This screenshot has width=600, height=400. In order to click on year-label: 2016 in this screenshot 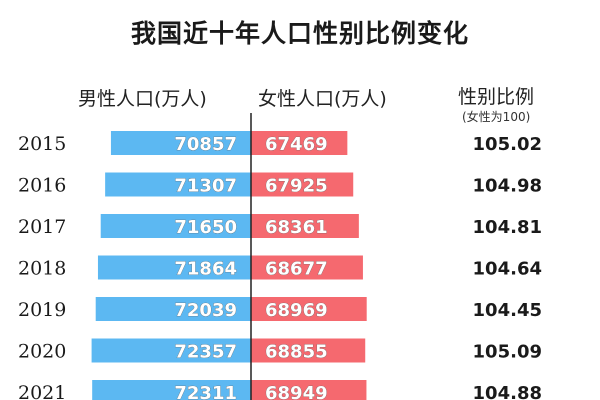, I will do `click(42, 186)`.